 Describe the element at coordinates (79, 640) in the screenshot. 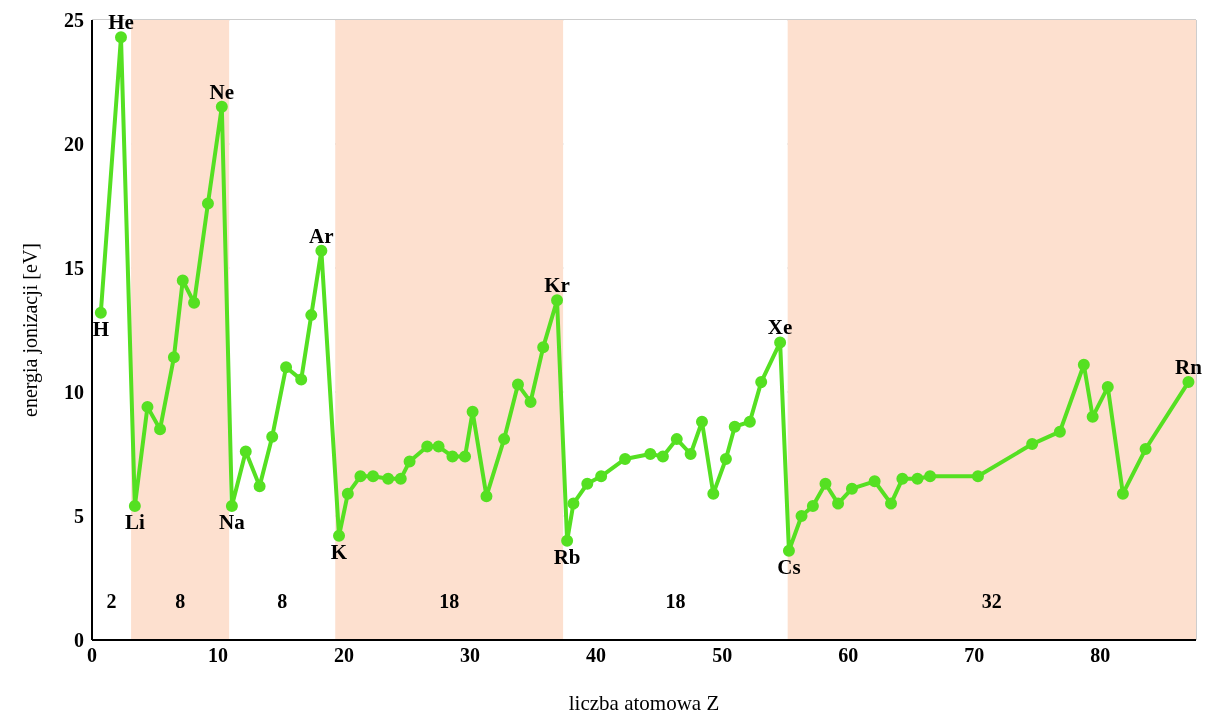

I see `y-tick-label: 0` at that location.